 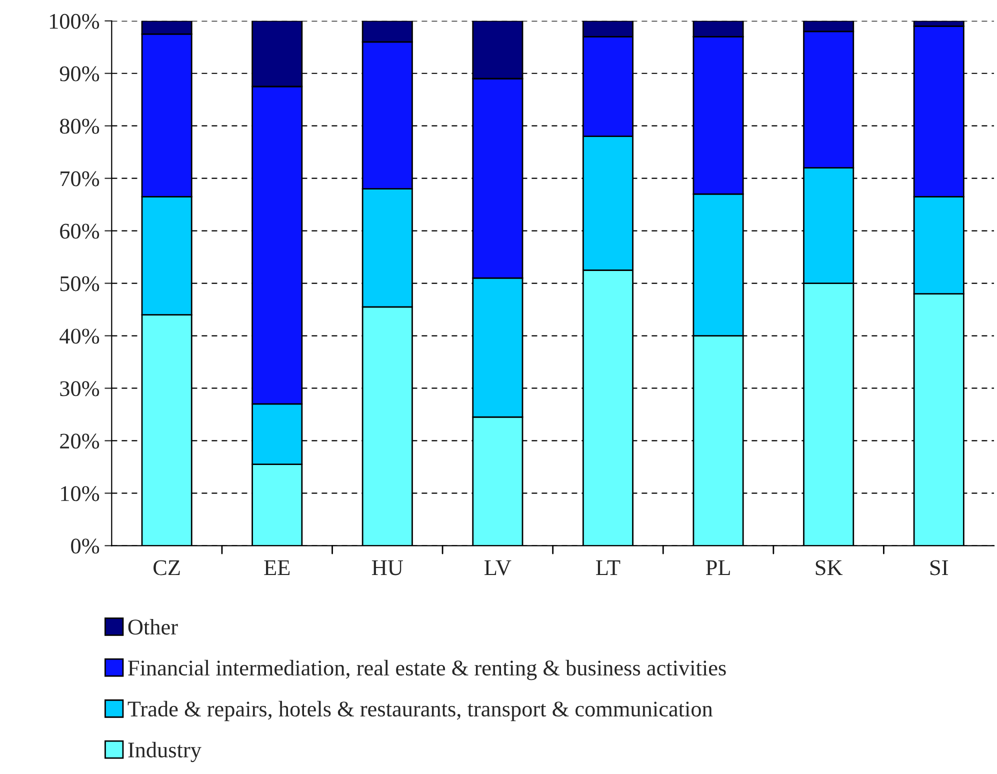 I want to click on y-tick-label: 60%, so click(x=80, y=231).